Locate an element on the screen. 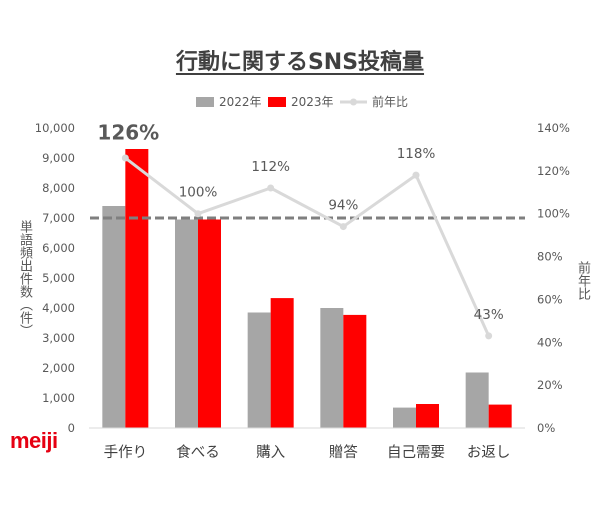 The width and height of the screenshot is (600, 513). y-tick-label-8: 8,000 is located at coordinates (58, 188).